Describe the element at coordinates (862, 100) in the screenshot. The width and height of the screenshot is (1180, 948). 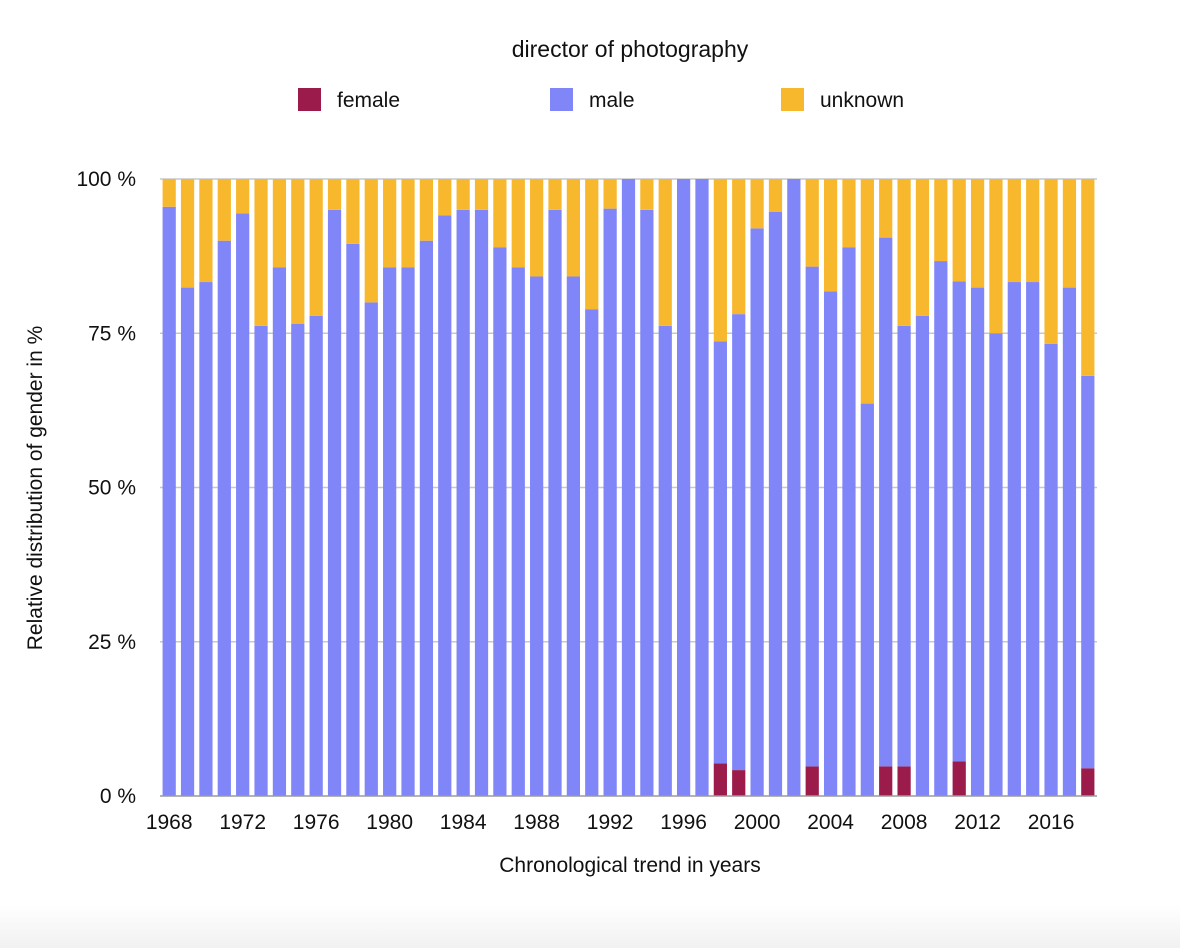
I see `legend-label: unknown` at that location.